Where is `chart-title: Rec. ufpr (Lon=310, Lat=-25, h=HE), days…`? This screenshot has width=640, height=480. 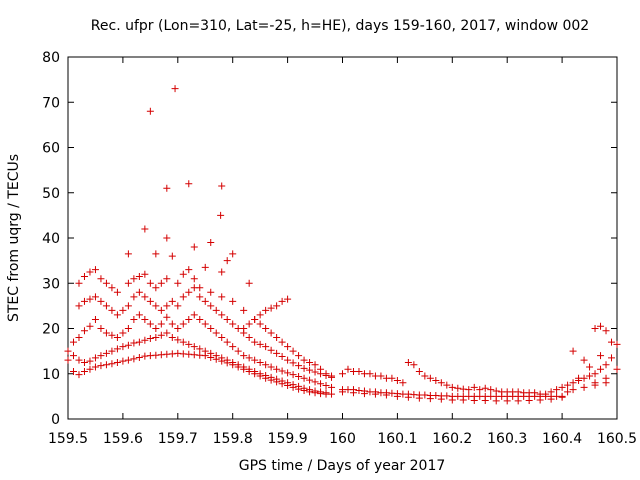
chart-title: Rec. ufpr (Lon=310, Lat=-25, h=HE), days… is located at coordinates (340, 26).